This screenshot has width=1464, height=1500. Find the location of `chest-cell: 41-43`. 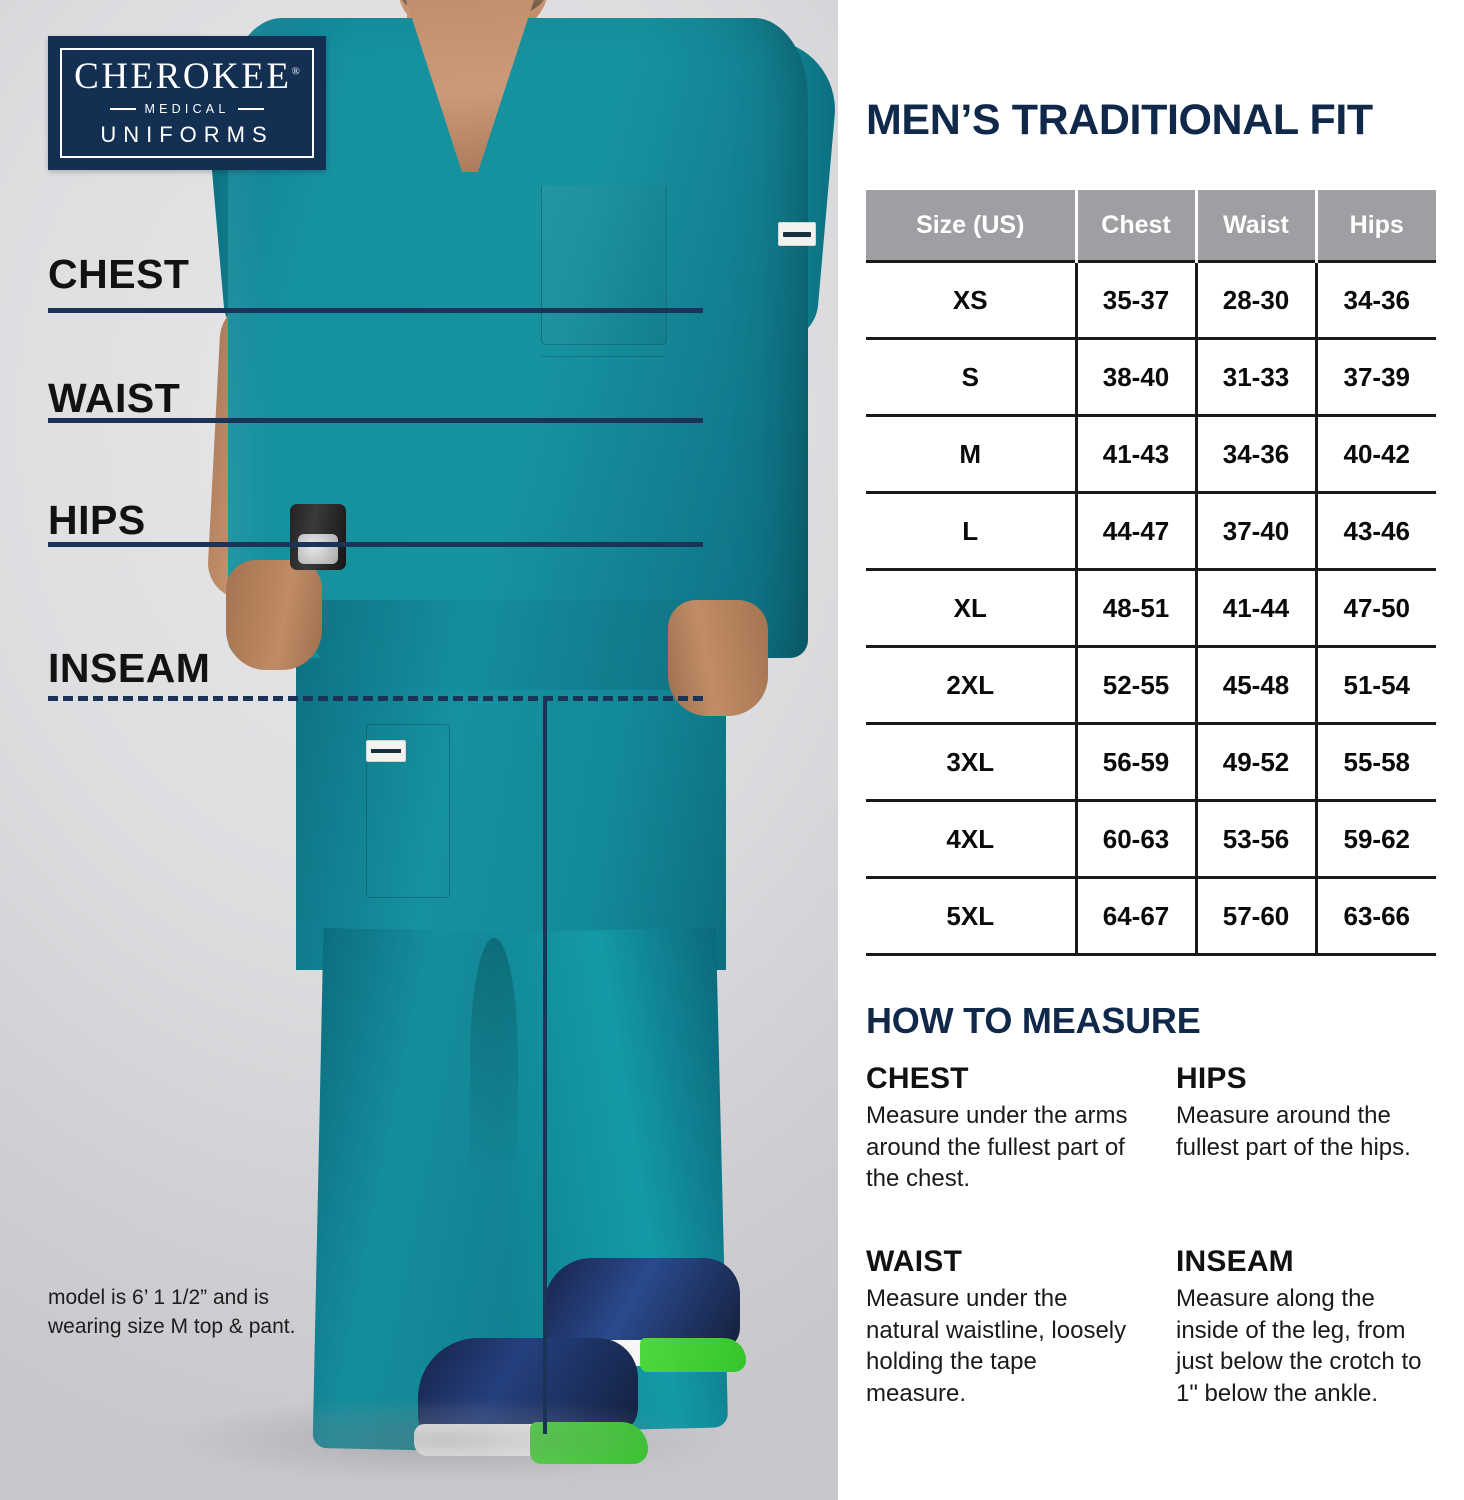

chest-cell: 41-43 is located at coordinates (1137, 454).